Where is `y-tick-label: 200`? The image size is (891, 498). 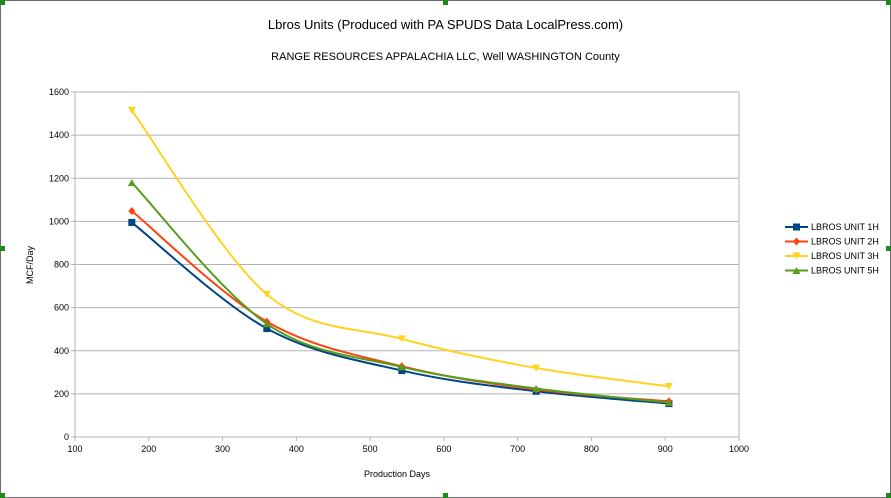
y-tick-label: 200 is located at coordinates (61, 394).